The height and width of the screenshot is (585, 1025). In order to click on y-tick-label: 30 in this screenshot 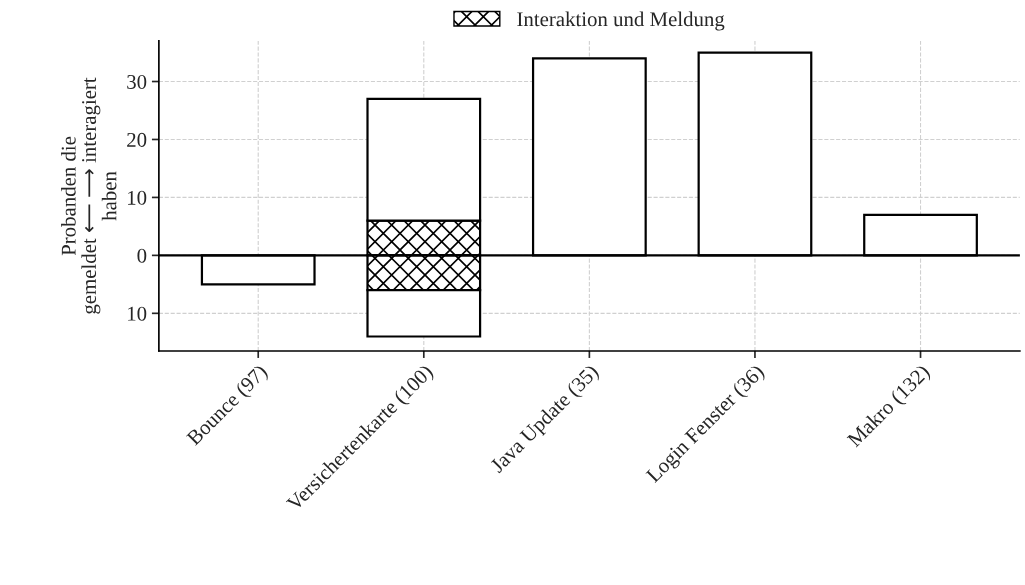, I will do `click(137, 81)`.